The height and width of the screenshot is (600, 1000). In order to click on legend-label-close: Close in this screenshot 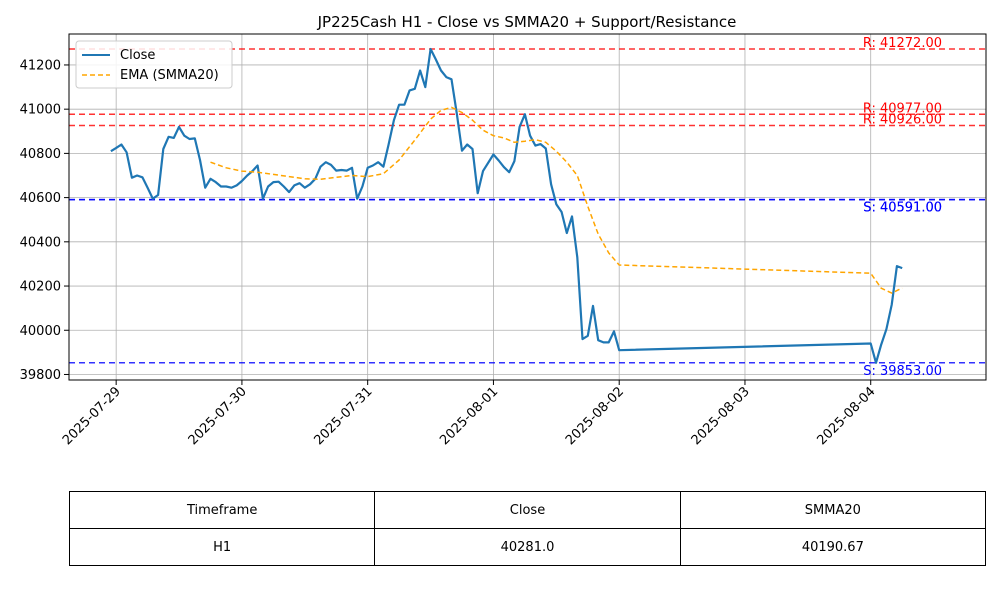, I will do `click(137, 55)`.